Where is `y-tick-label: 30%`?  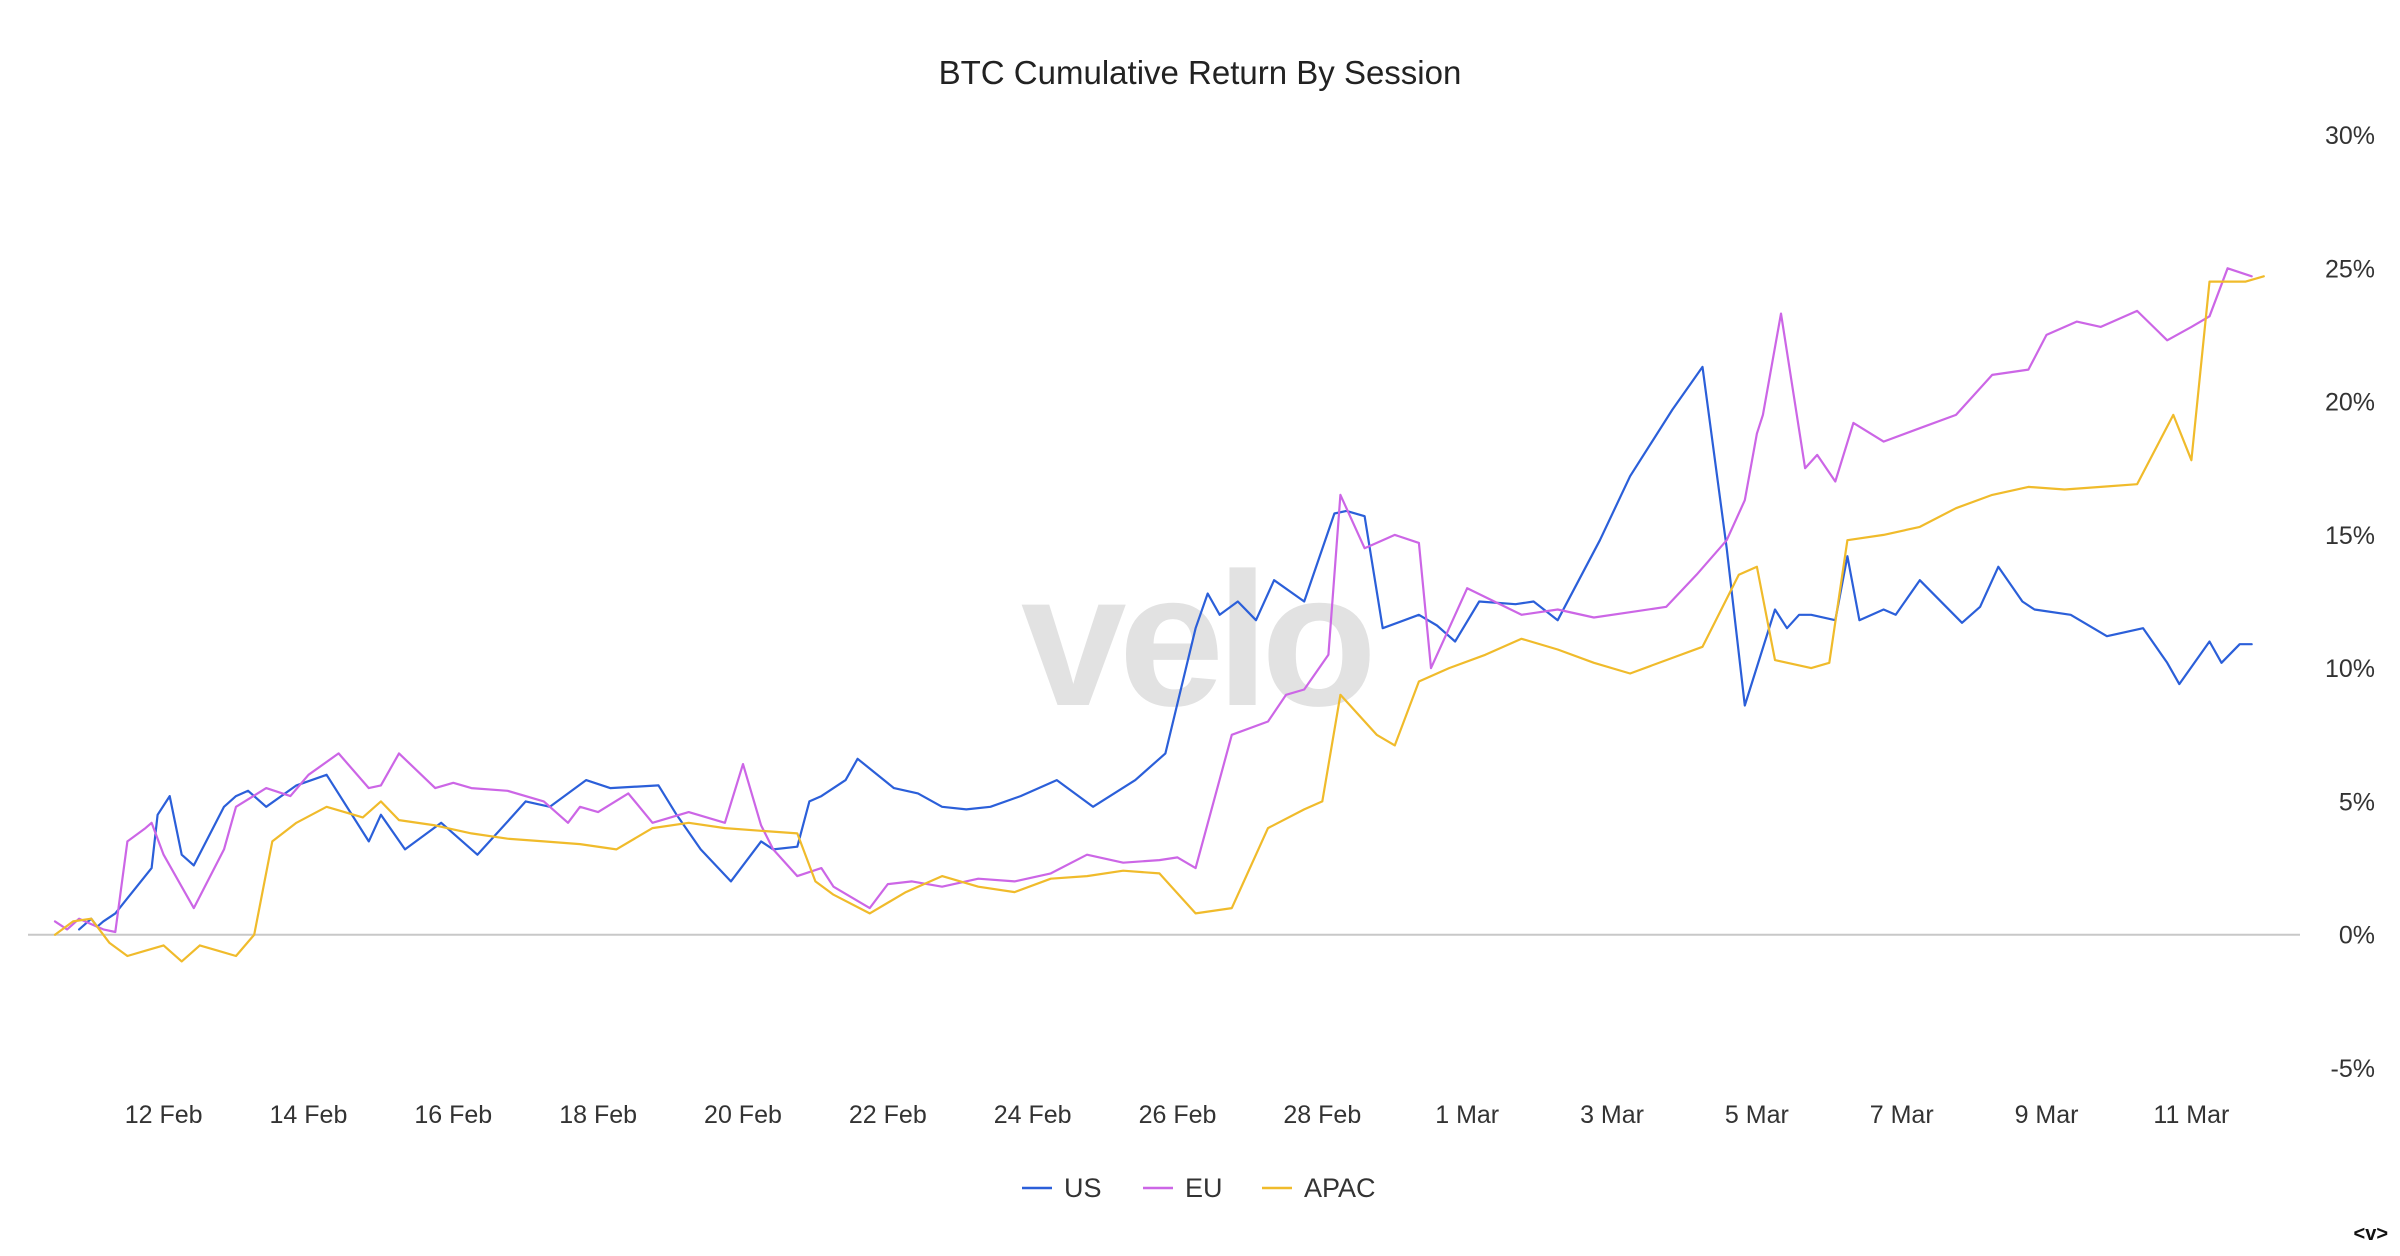
y-tick-label: 30% is located at coordinates (2350, 136).